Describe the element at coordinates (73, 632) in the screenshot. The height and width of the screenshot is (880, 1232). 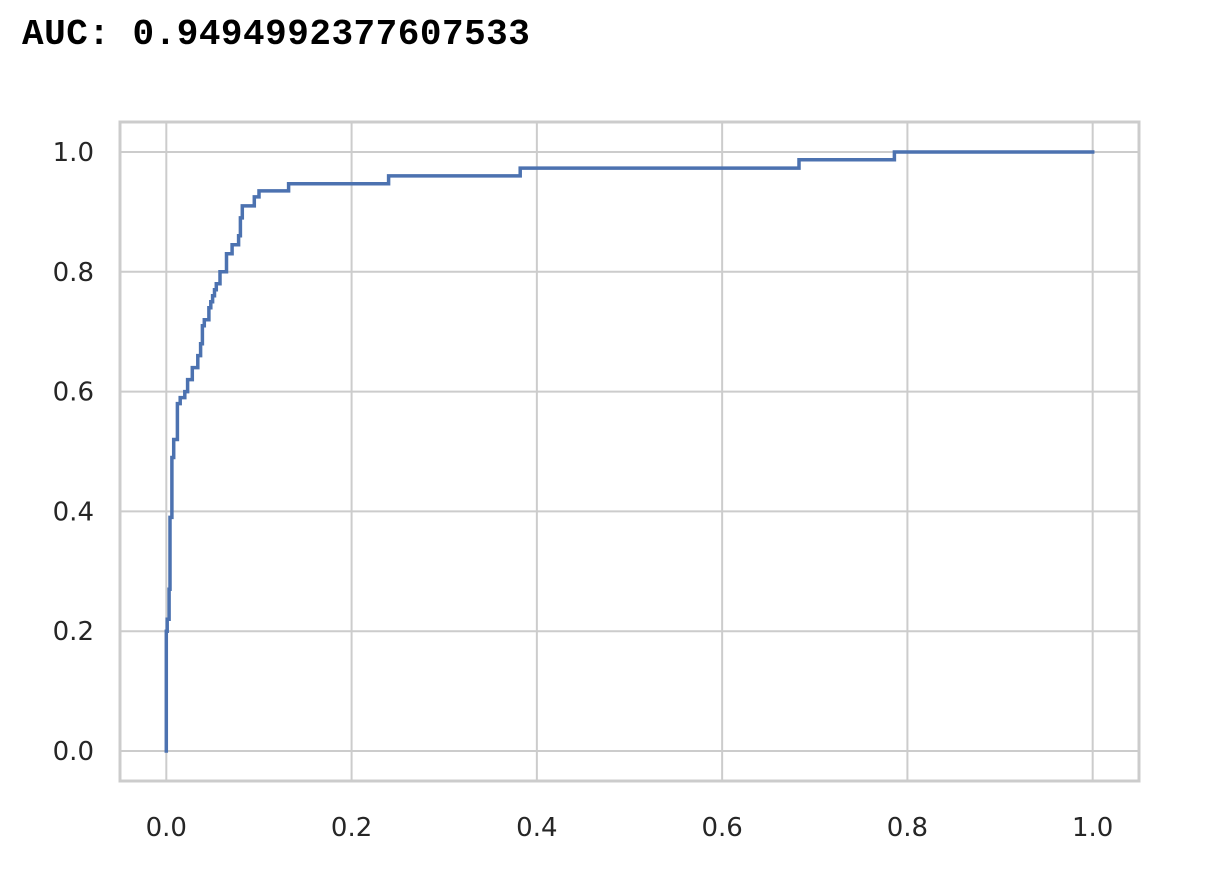
I see `y-tick-label: 0.2` at that location.